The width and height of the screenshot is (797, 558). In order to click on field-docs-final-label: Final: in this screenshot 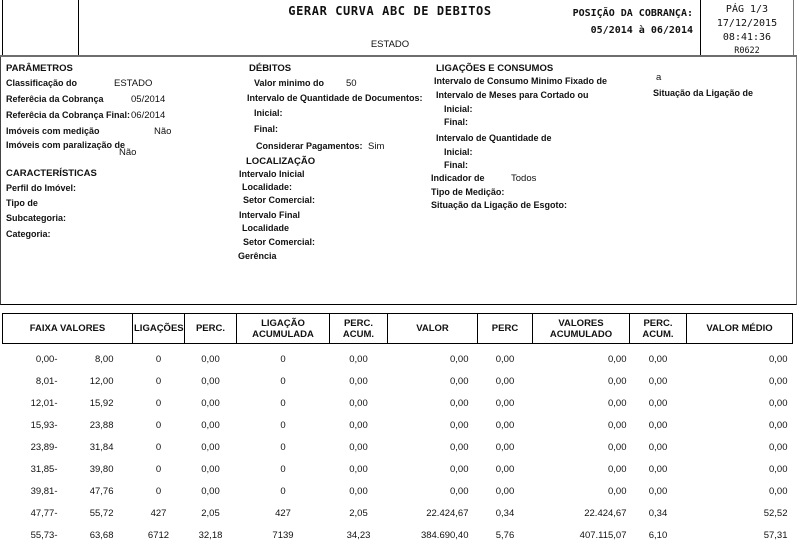, I will do `click(266, 129)`.